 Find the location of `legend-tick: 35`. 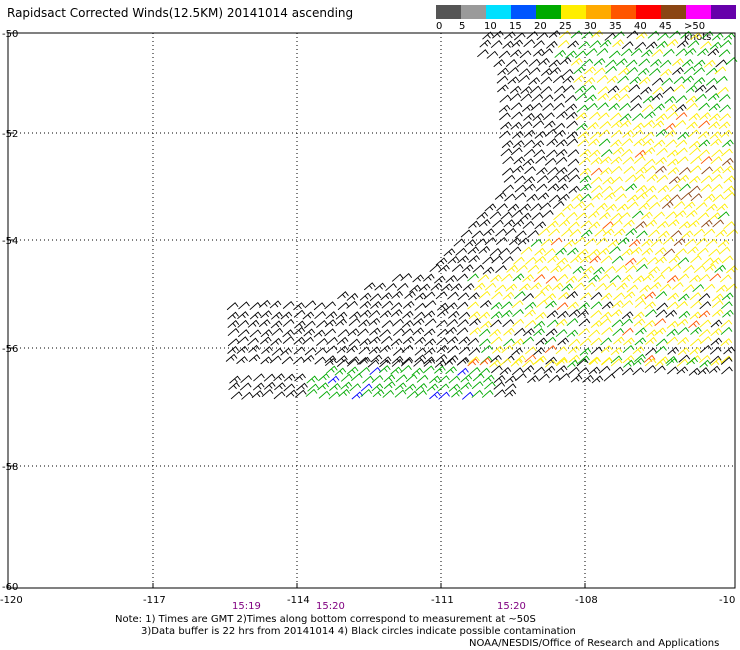

legend-tick: 35 is located at coordinates (615, 26).